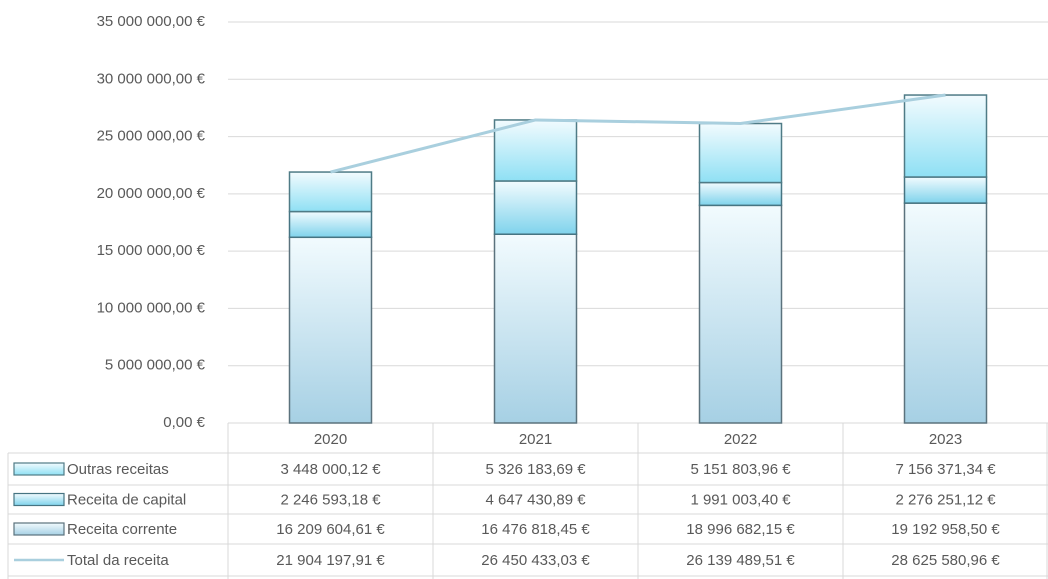 The width and height of the screenshot is (1048, 579). Describe the element at coordinates (330, 439) in the screenshot. I see `x-tick-label: 2020` at that location.